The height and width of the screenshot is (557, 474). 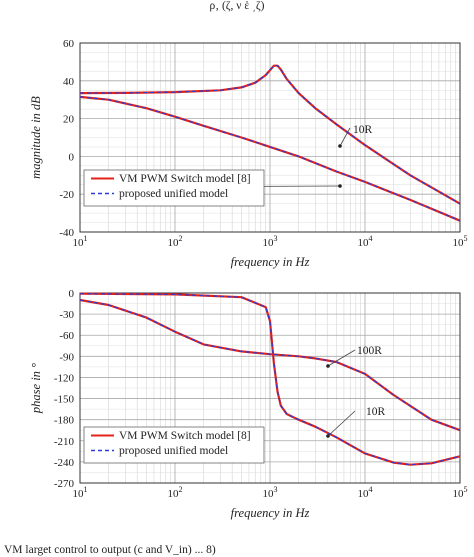 I want to click on y-axis-label: magnitude in dB, so click(x=36, y=137).